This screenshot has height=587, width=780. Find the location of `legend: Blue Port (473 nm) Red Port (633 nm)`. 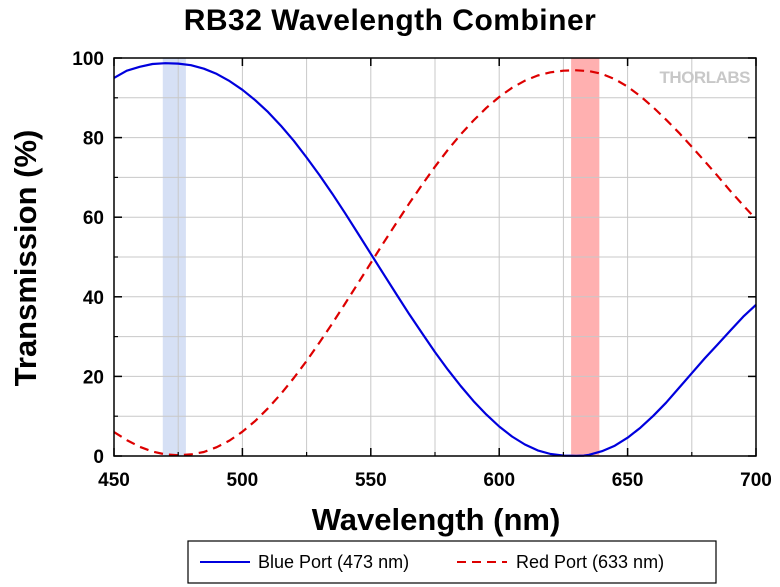

legend: Blue Port (473 nm) Red Port (633 nm) is located at coordinates (452, 562).